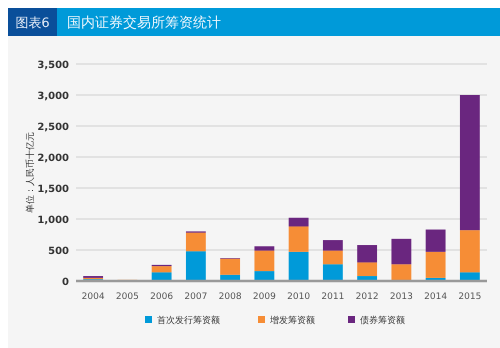  Describe the element at coordinates (382, 320) in the screenshot. I see `legend-label: 债券筹资额` at that location.